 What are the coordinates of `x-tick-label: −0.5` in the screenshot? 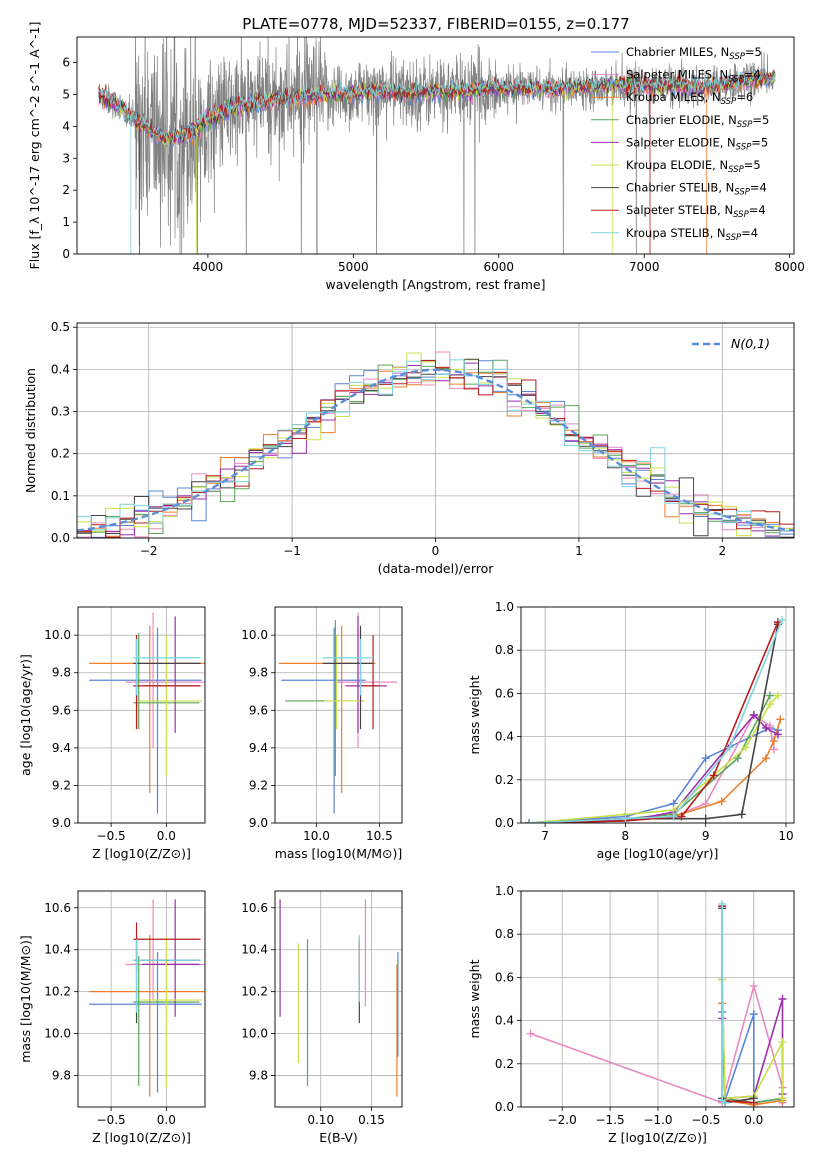 It's located at (111, 836).